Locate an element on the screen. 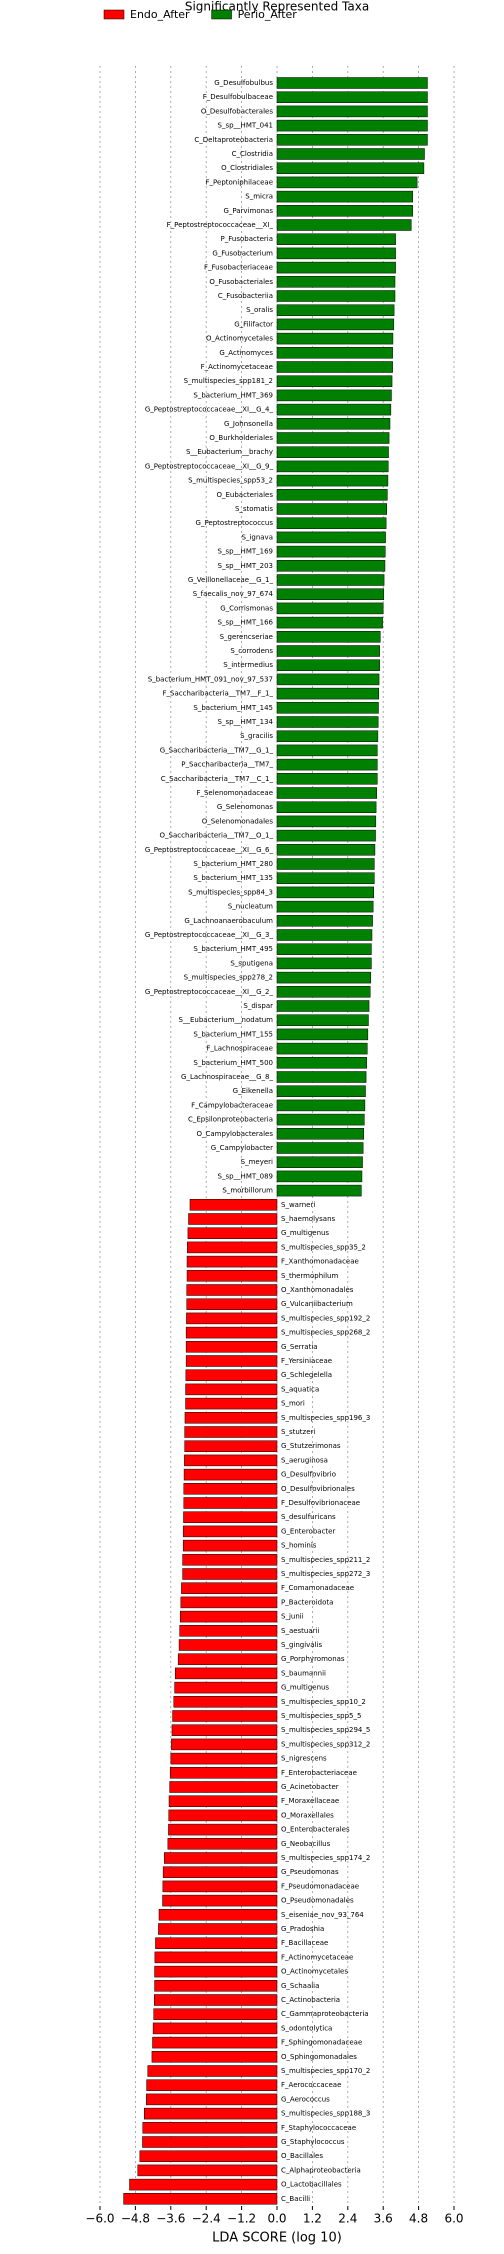 The image size is (504, 2254). category-label: G_Filifactor is located at coordinates (253, 324).